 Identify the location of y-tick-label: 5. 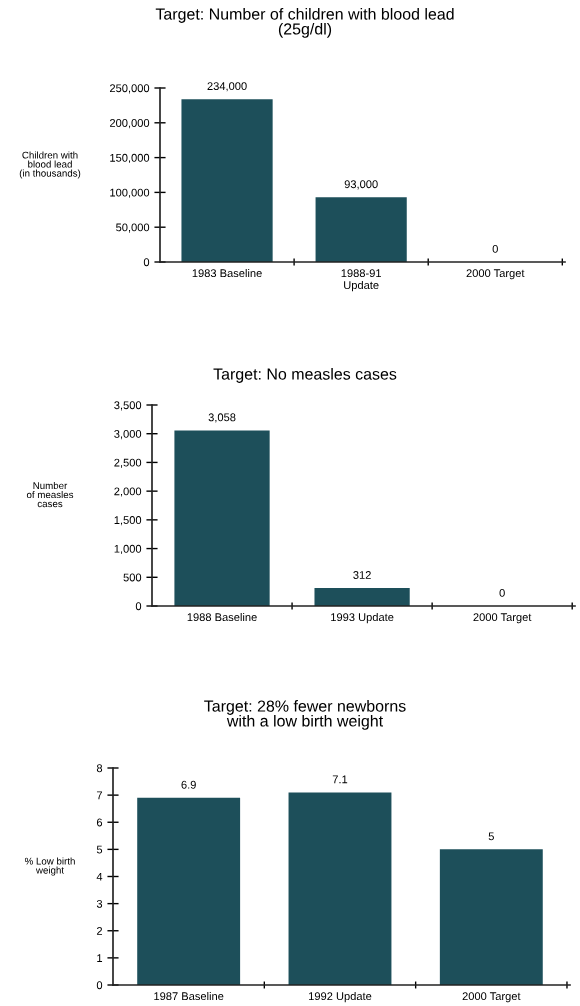
(99, 849).